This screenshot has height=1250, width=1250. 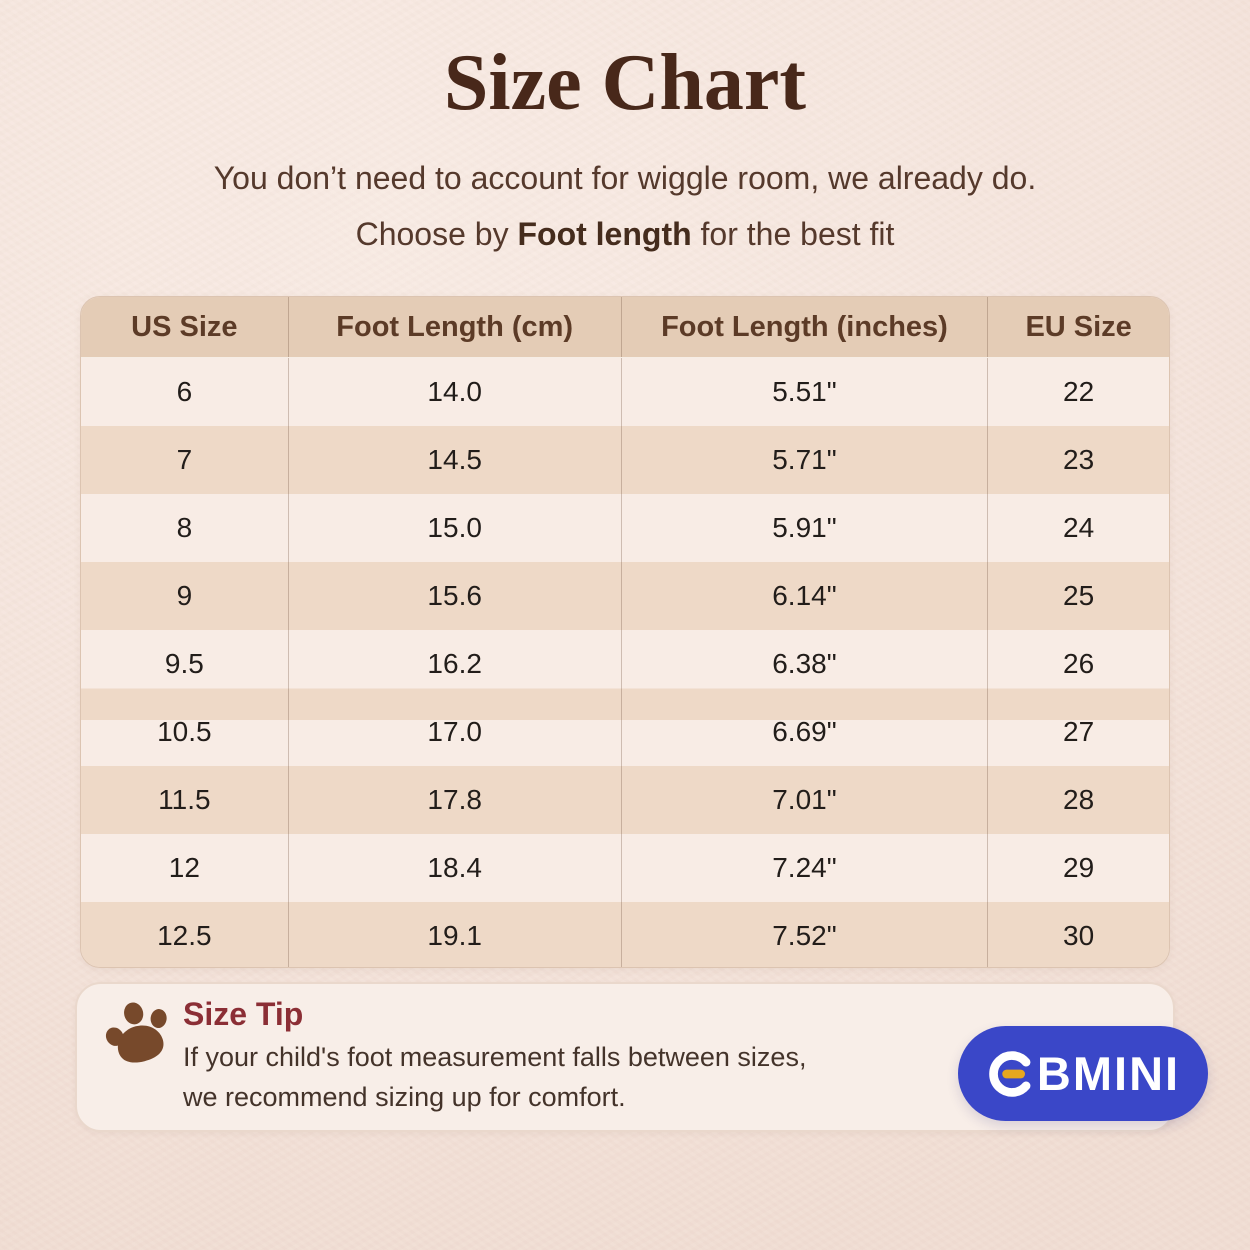 I want to click on cell-us-size: 10.5, so click(x=184, y=731).